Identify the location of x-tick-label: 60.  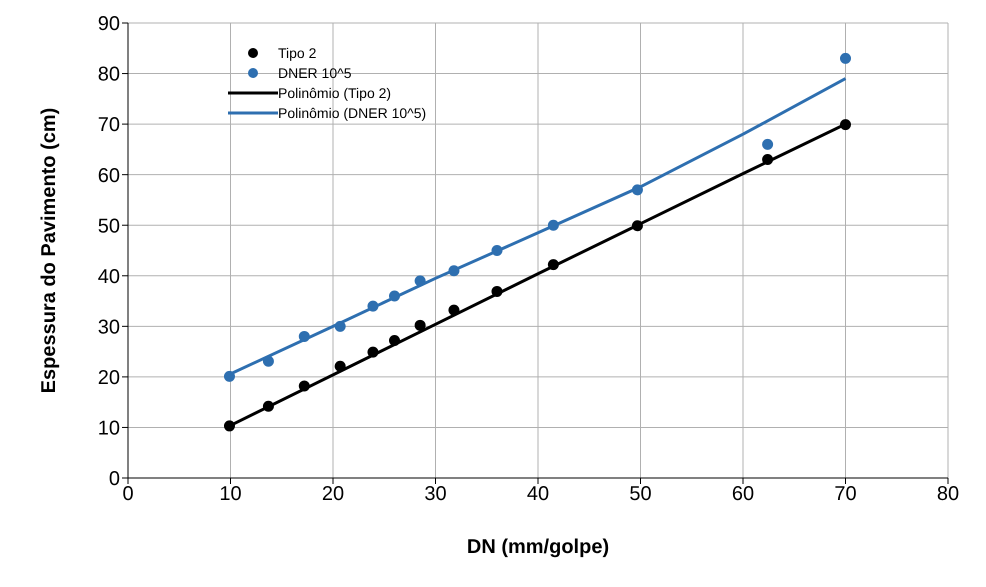
(743, 494).